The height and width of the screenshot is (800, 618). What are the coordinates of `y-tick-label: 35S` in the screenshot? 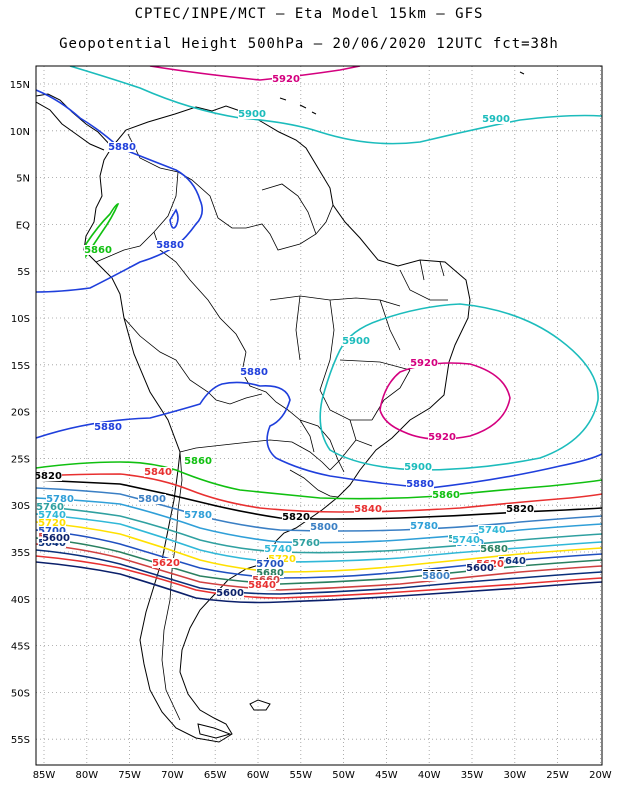 It's located at (20, 553).